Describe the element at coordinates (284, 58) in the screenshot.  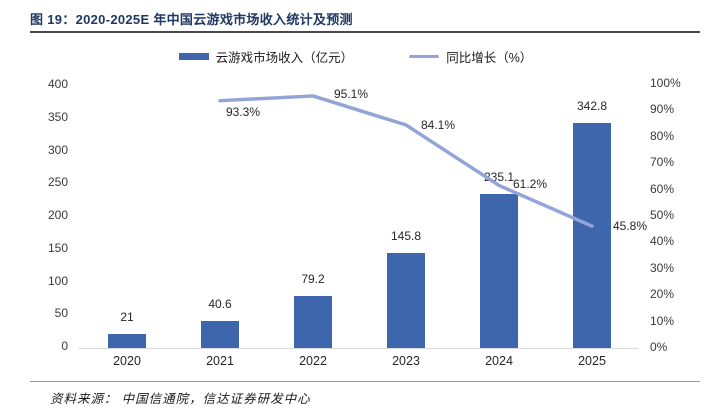
I see `legend-label-revenue: 云游戏市场收入（亿元）` at that location.